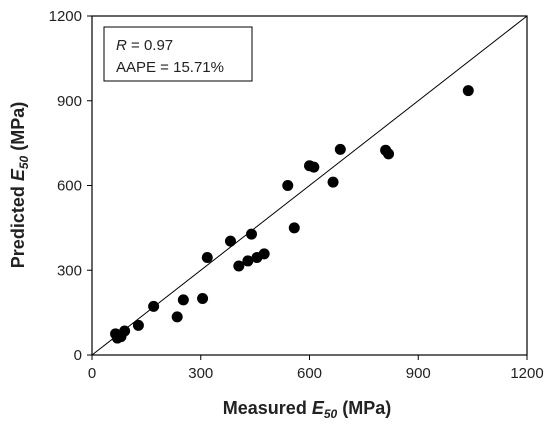 The image size is (550, 429). What do you see at coordinates (200, 373) in the screenshot?
I see `x-tick-label: 300` at bounding box center [200, 373].